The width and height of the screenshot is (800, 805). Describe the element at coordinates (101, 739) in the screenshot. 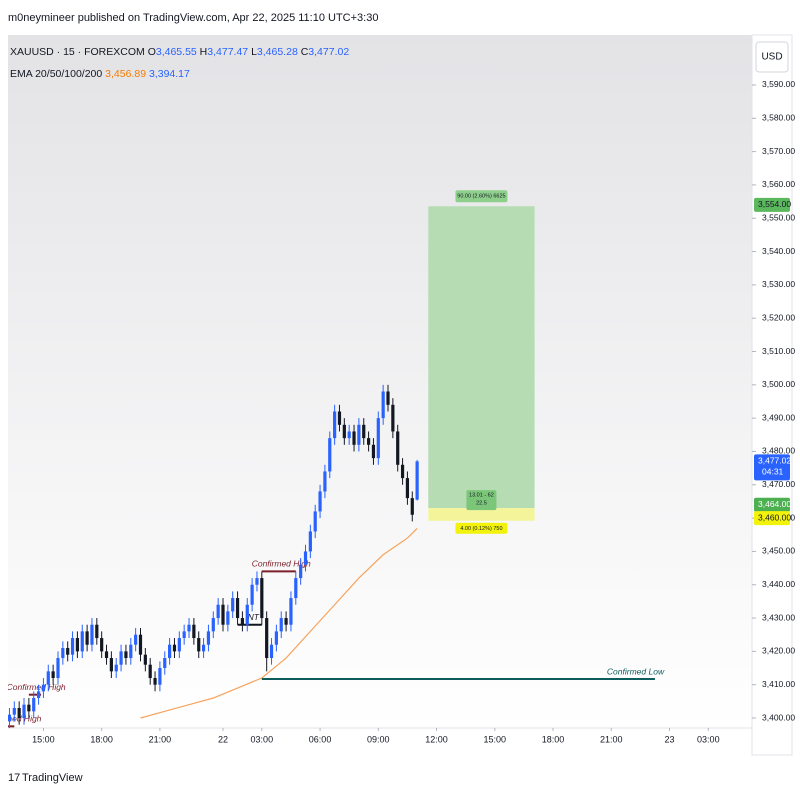

I see `x-tick-label: 18:00` at that location.